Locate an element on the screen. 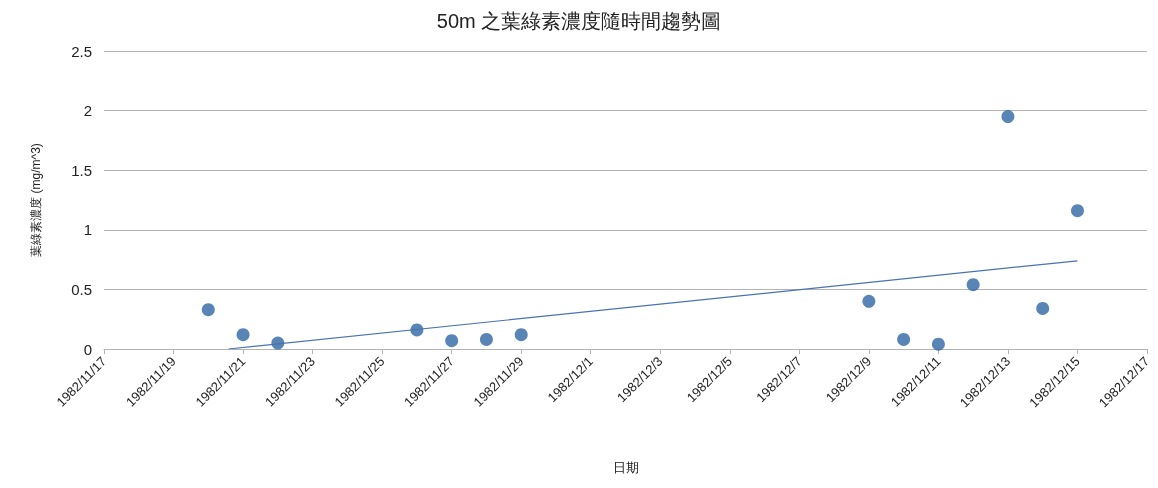 Image resolution: width=1158 pixels, height=488 pixels. y-axis-title: 葉綠素濃度 (mg/m^3) is located at coordinates (36, 200).